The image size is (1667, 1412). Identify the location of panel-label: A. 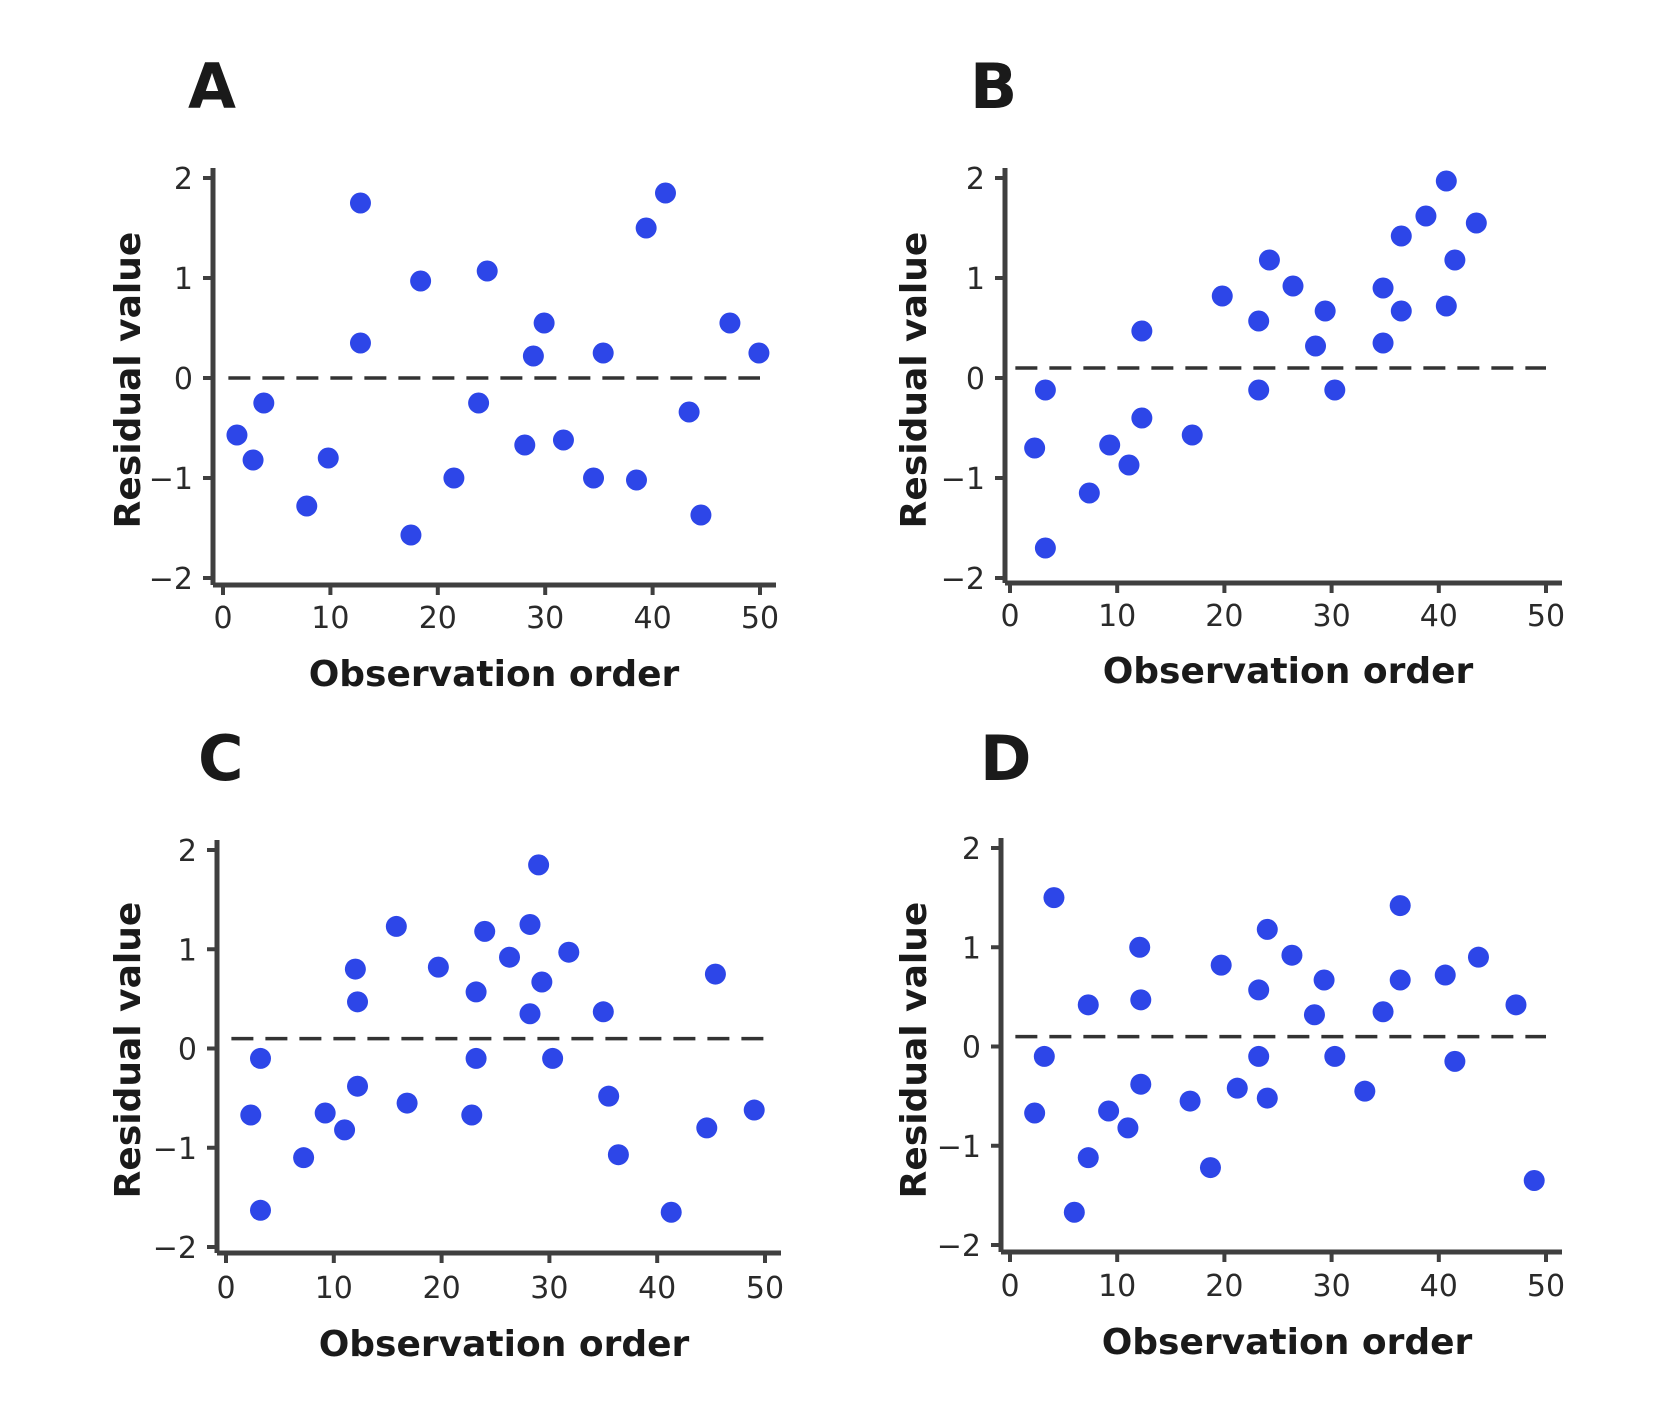
(212, 86).